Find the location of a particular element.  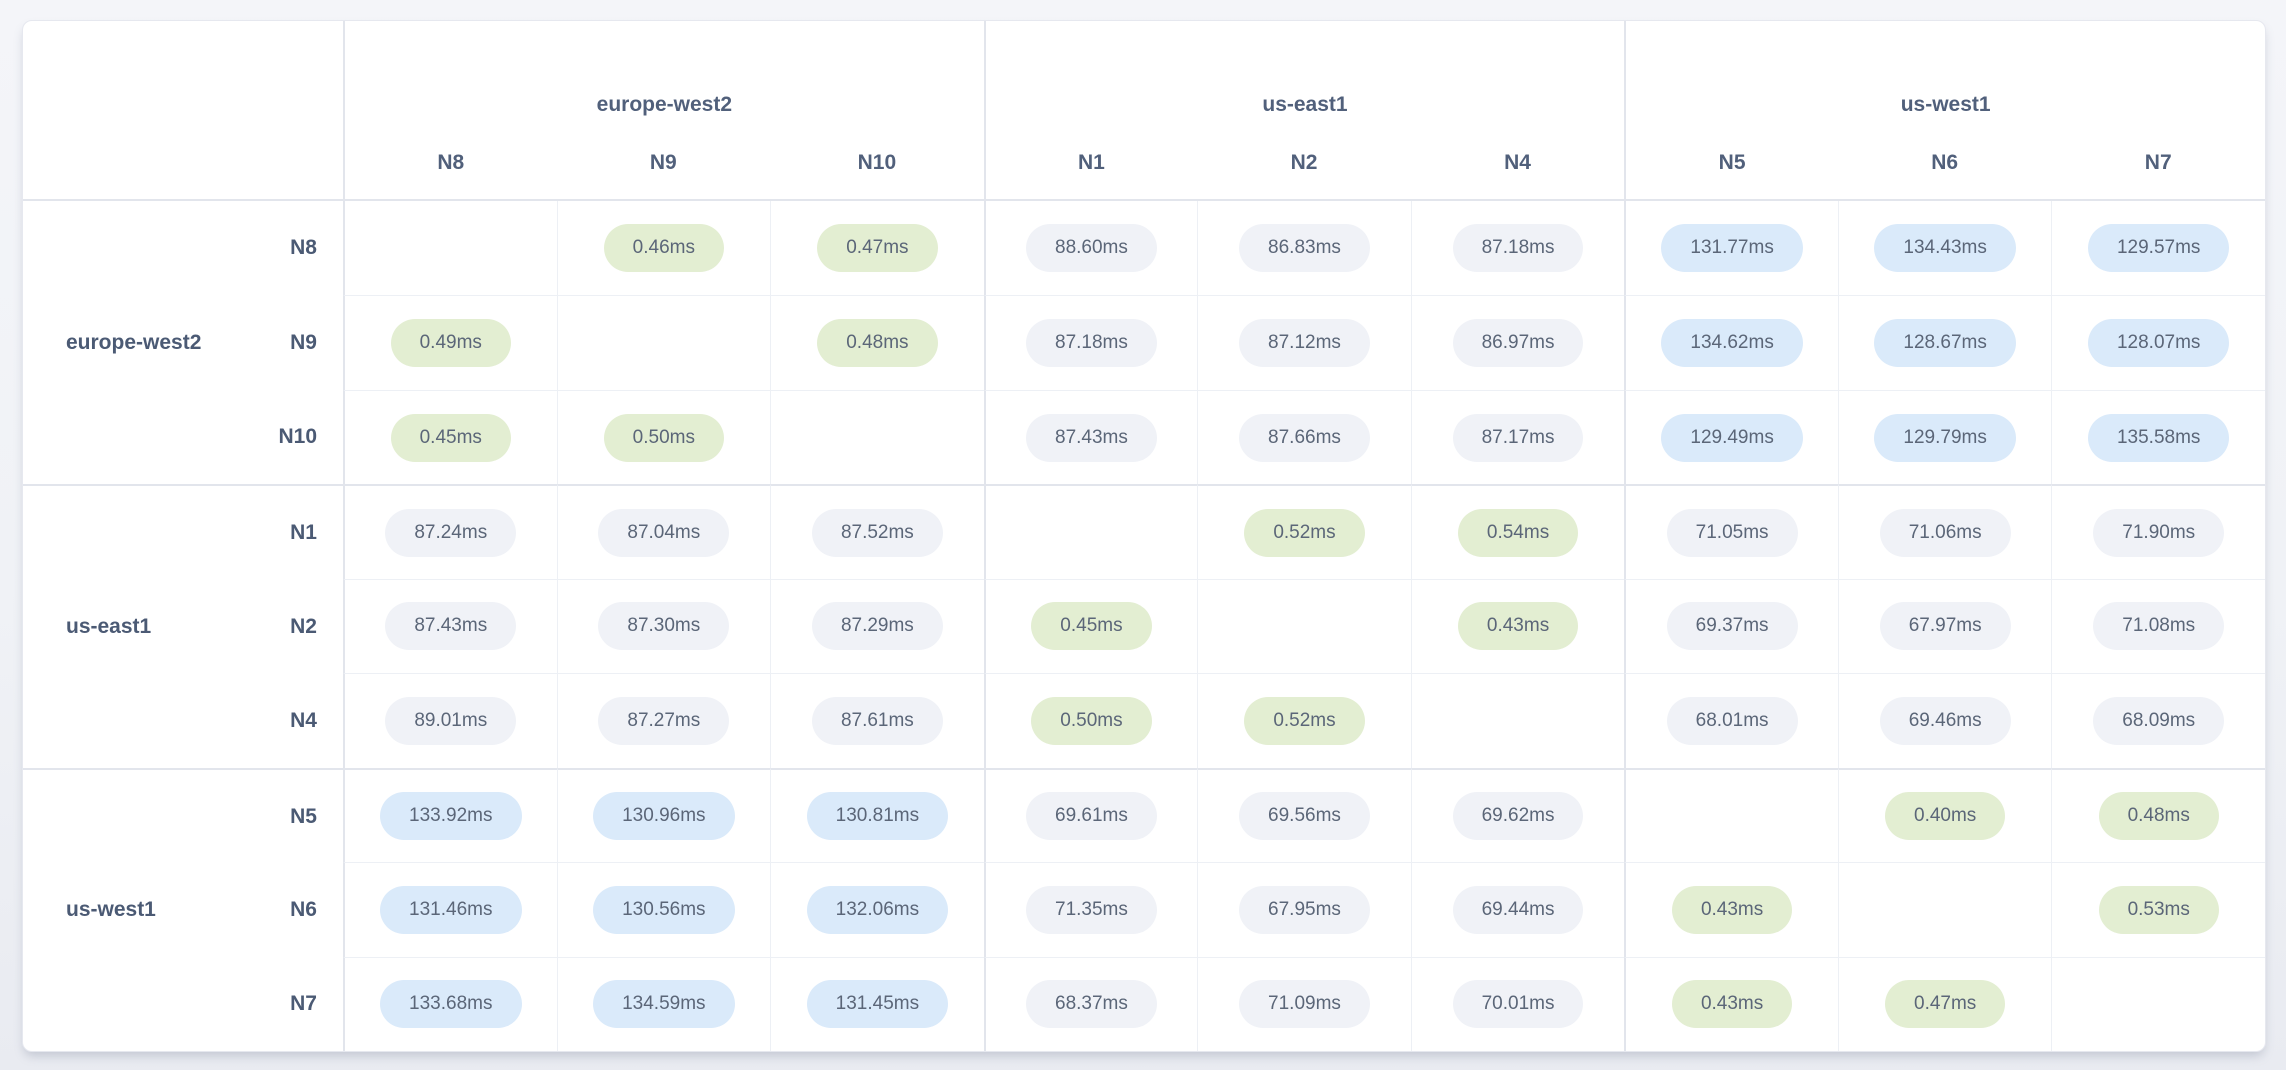

latency-cell-n9-n10: 0.48ms is located at coordinates (877, 342).